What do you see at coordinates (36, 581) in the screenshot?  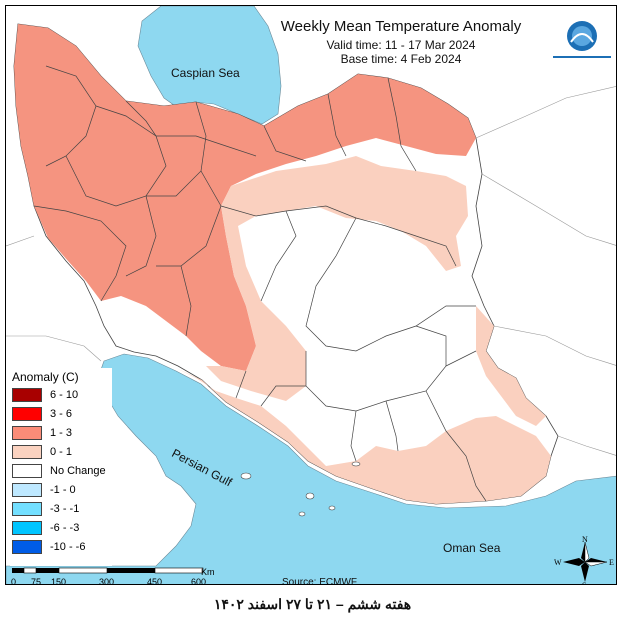 I see `scale-tick: 75` at bounding box center [36, 581].